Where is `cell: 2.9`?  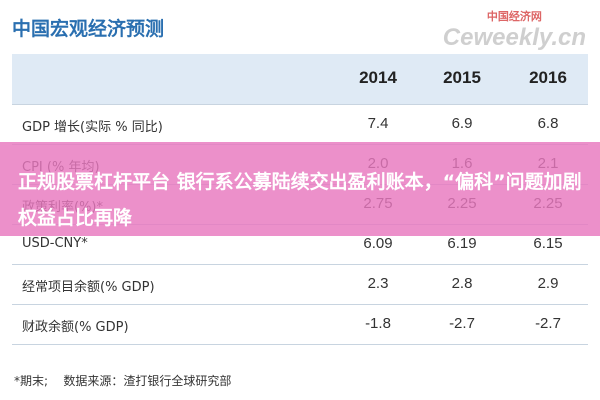
cell: 2.9 is located at coordinates (548, 283).